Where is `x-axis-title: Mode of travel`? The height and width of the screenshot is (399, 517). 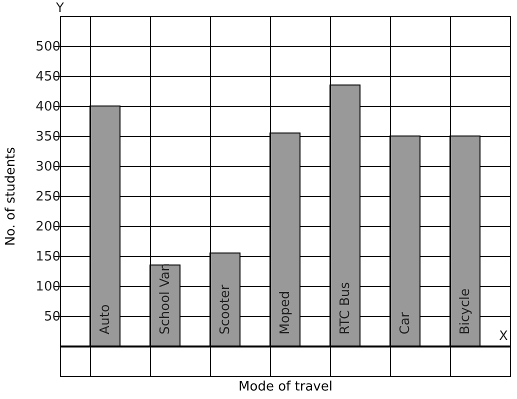
x-axis-title: Mode of travel is located at coordinates (285, 387).